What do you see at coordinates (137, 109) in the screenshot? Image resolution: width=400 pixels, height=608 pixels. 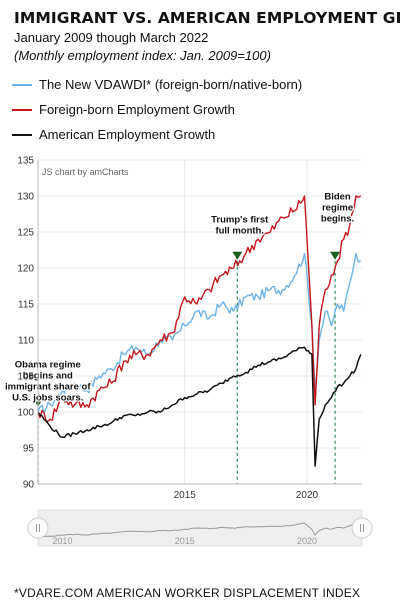 I see `legend-label-foreign: Foreign-born Employment Growth` at bounding box center [137, 109].